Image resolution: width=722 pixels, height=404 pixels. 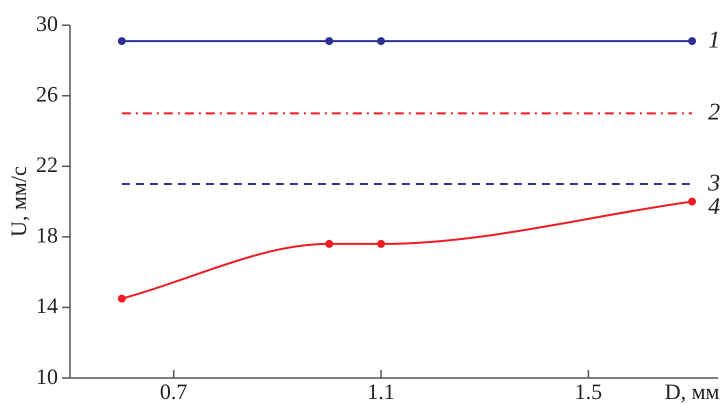 What do you see at coordinates (47, 94) in the screenshot?
I see `y-tick-label: 26` at bounding box center [47, 94].